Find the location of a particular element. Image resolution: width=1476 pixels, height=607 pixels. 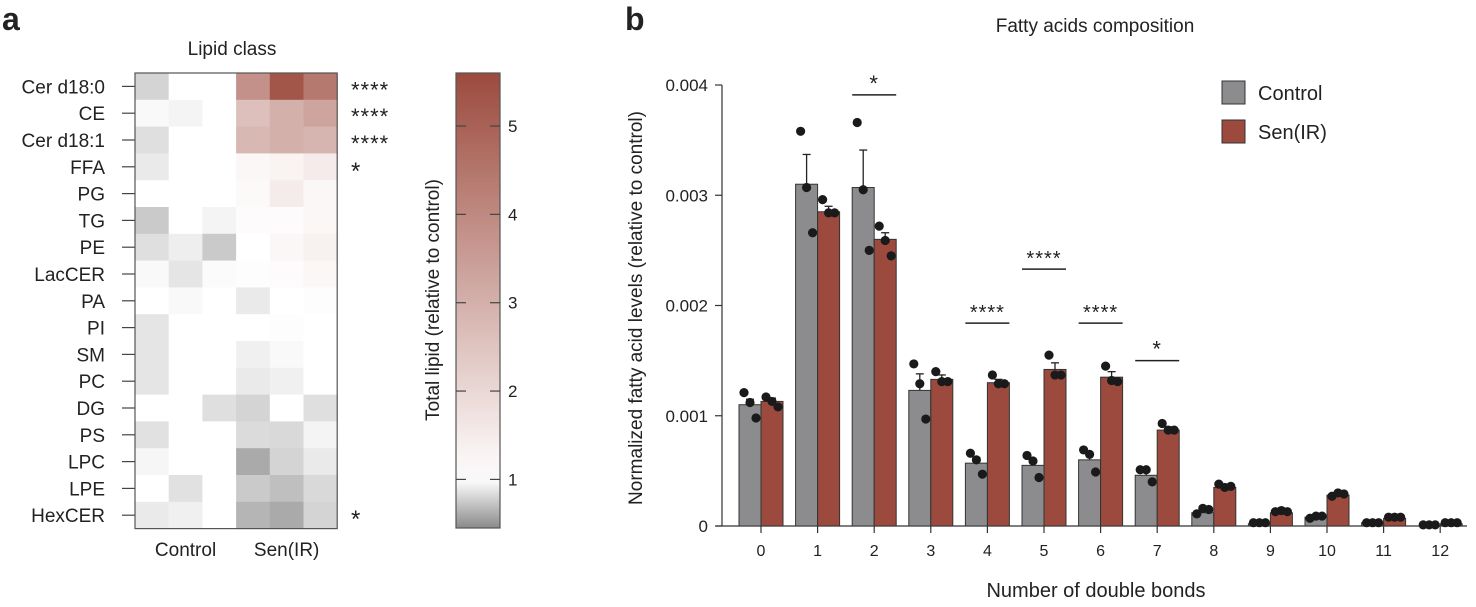

row-label: PA is located at coordinates (93, 302).